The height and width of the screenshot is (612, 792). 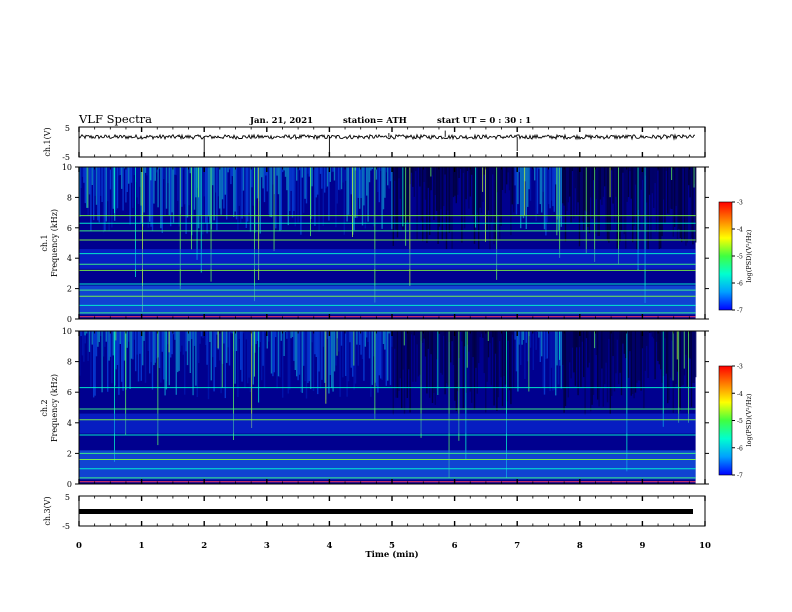 I want to click on ch1-spectrogram-ytick-label: 4, so click(x=69, y=258).